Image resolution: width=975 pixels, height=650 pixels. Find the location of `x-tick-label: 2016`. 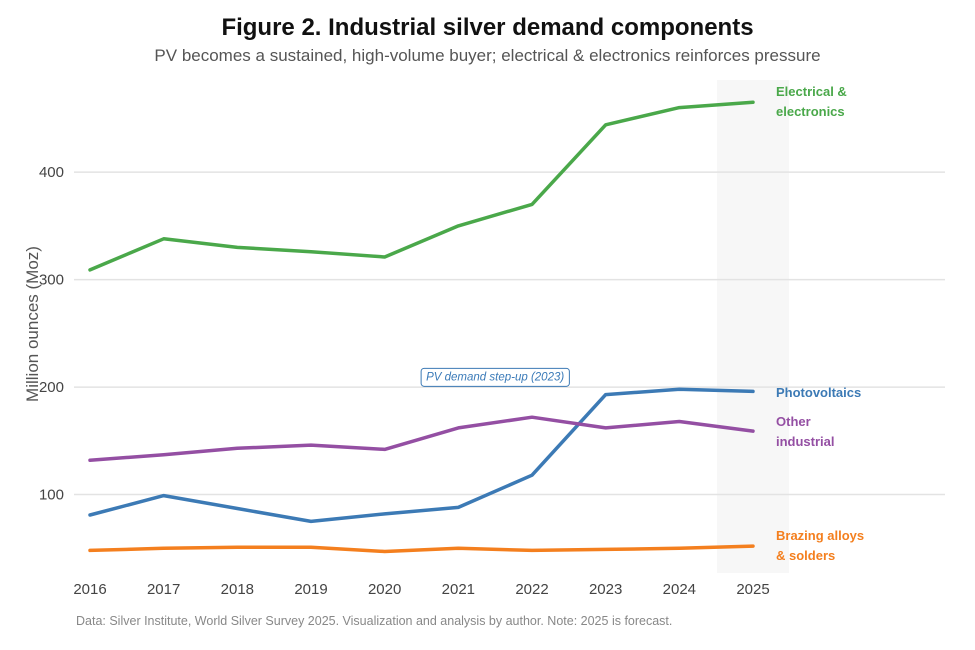

x-tick-label: 2016 is located at coordinates (89, 589).